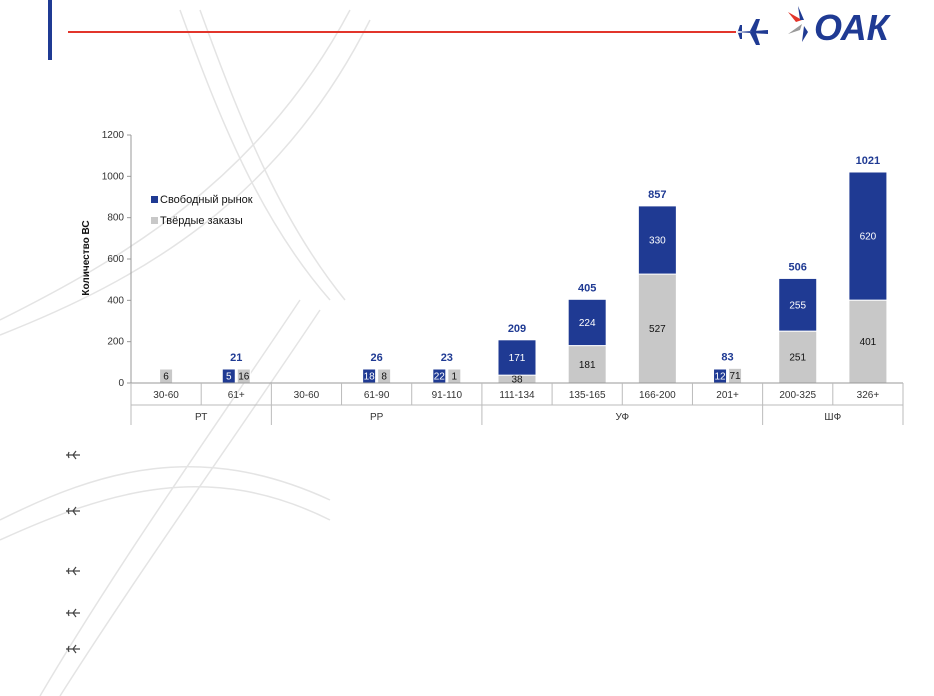 The image size is (934, 696). I want to click on bar-value-label: 527, so click(657, 329).